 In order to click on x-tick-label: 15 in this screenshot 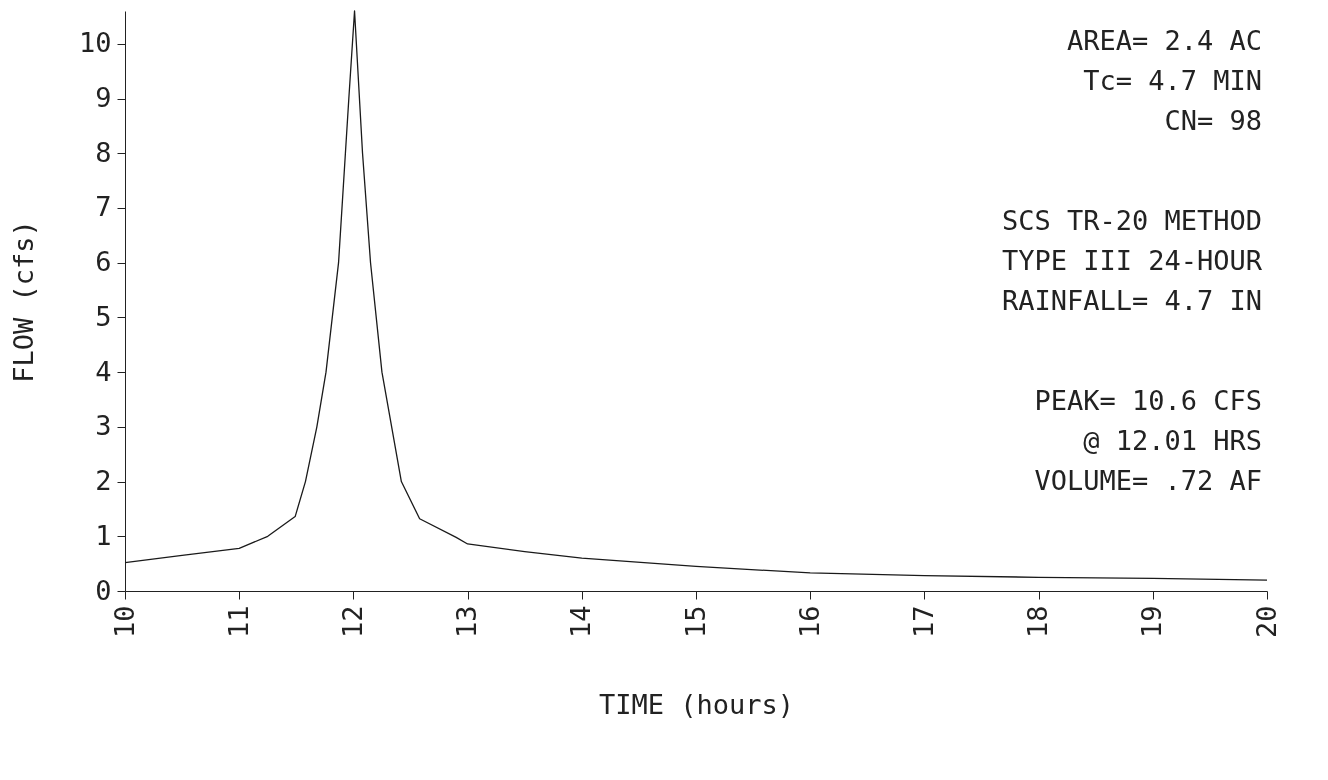, I will do `click(695, 622)`.